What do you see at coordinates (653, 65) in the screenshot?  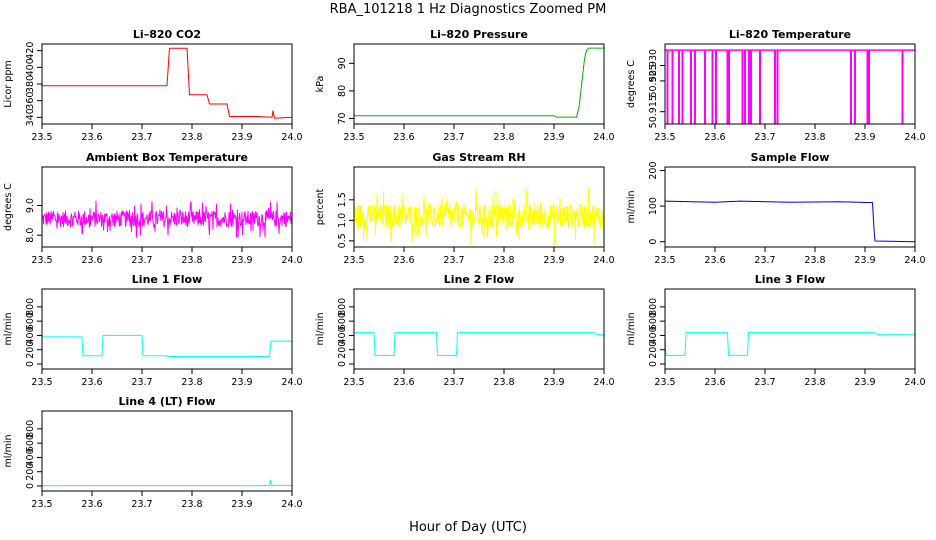 I see `y-tick-label: 50.930` at bounding box center [653, 65].